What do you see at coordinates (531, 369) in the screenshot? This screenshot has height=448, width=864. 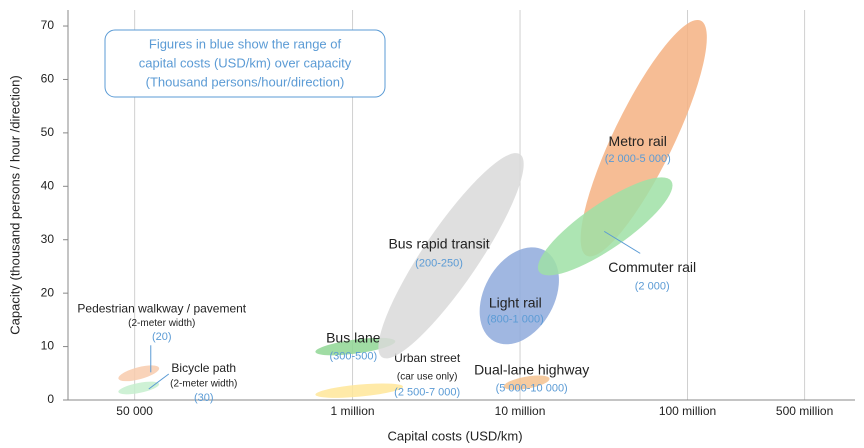 I see `mode-name: Dual-lane highway` at bounding box center [531, 369].